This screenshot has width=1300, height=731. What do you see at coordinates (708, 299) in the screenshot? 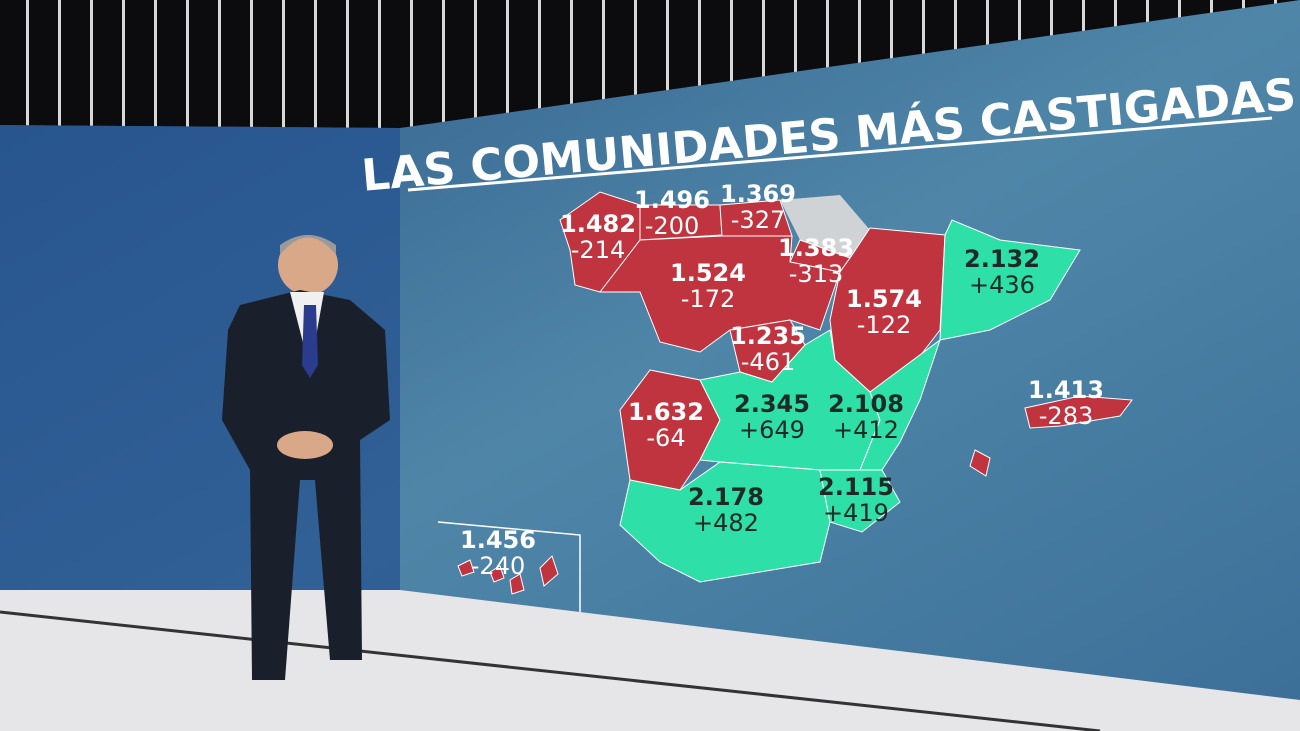
I see `region-change: -172` at bounding box center [708, 299].